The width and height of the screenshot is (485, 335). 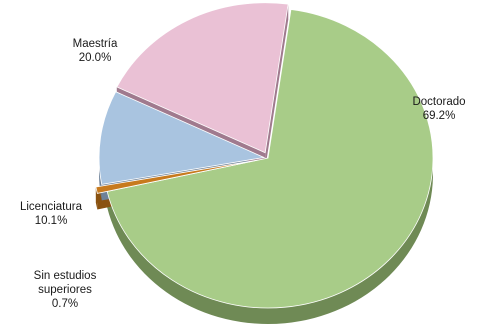 What do you see at coordinates (439, 116) in the screenshot?
I see `slice-label-doctorado-value: 69.2%` at bounding box center [439, 116].